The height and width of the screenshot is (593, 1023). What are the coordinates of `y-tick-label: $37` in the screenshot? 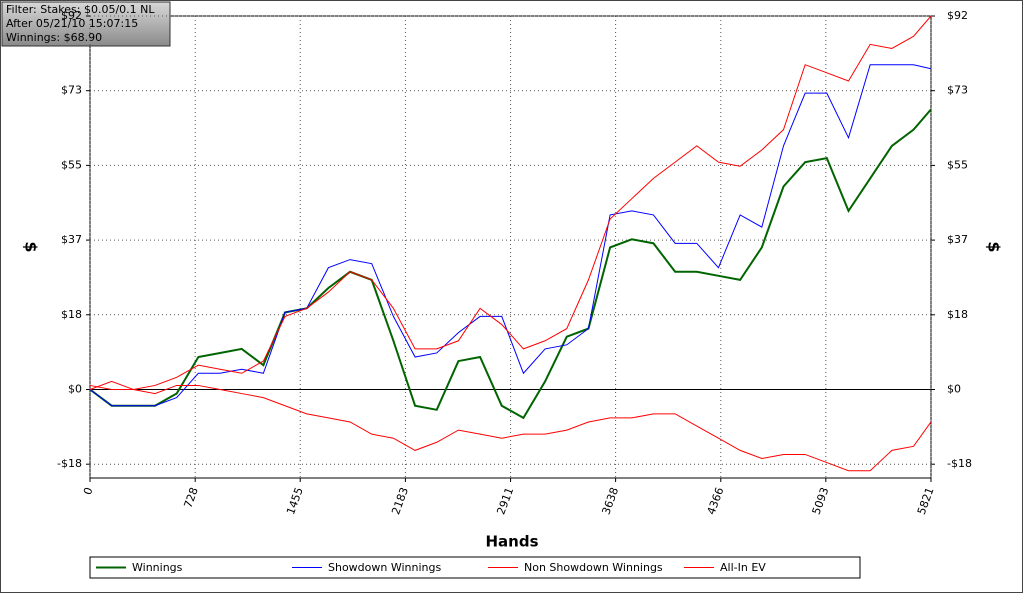 It's located at (71, 239).